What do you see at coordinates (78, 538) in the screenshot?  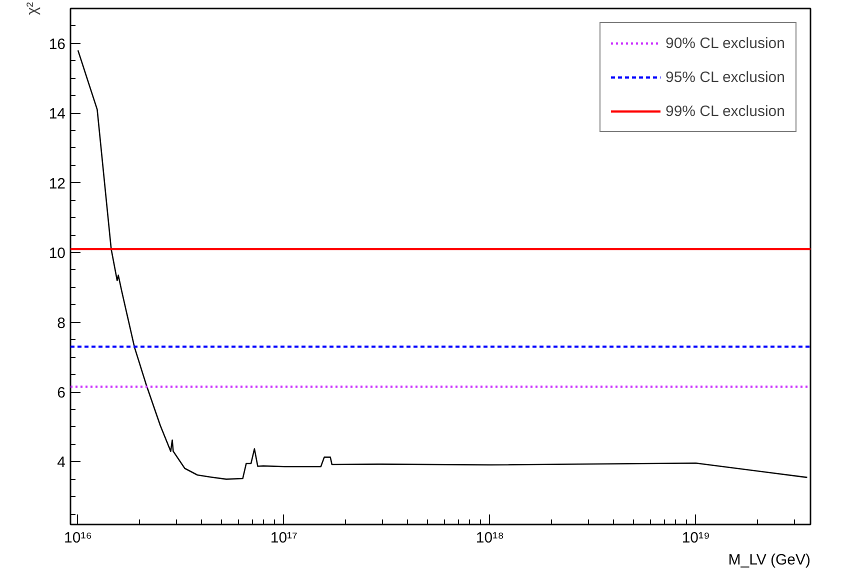 I see `x-tick-label: 10¹⁶` at bounding box center [78, 538].